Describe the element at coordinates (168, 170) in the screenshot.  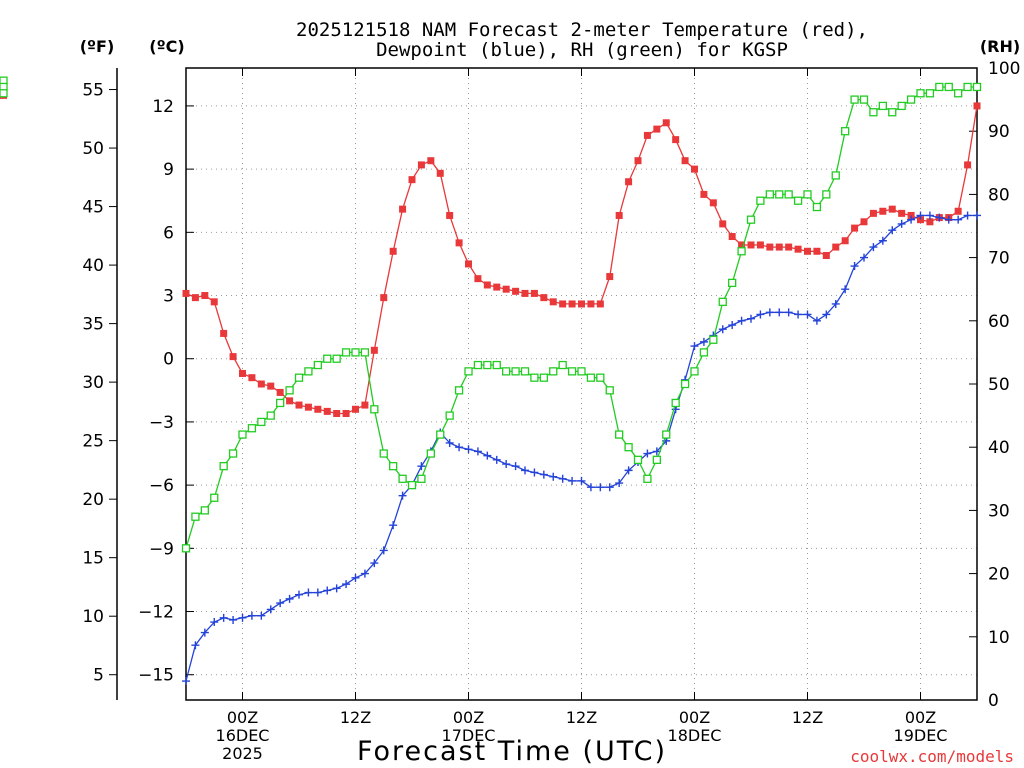
I see `celsius-tick-label: 9` at that location.